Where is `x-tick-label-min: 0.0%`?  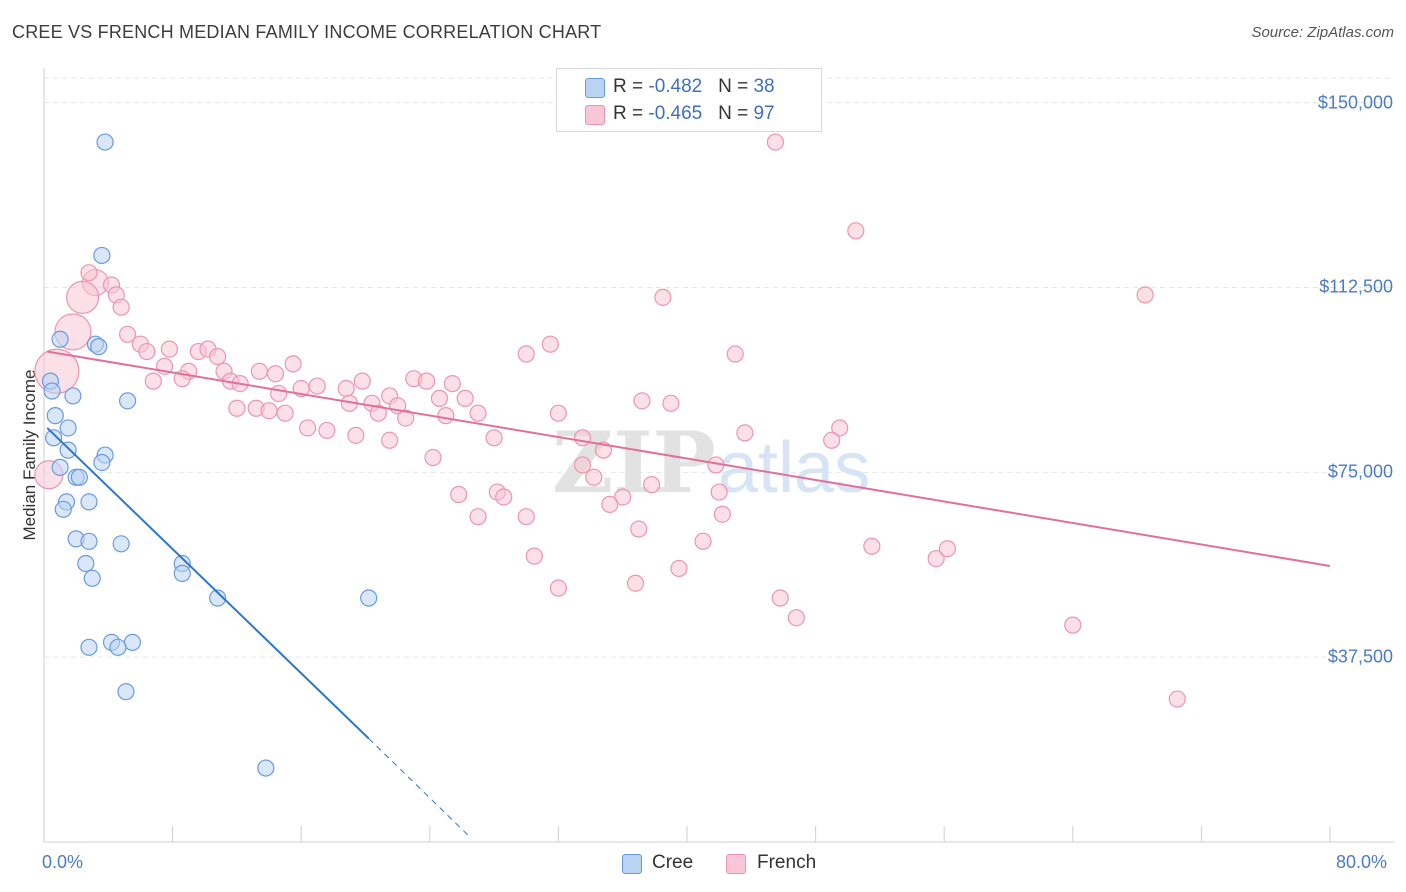
x-tick-label-min: 0.0% is located at coordinates (63, 862).